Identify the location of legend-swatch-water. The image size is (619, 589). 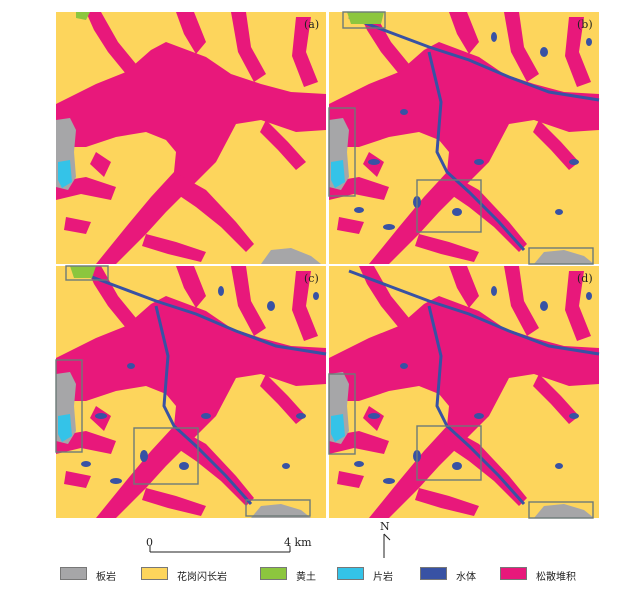
(433, 573).